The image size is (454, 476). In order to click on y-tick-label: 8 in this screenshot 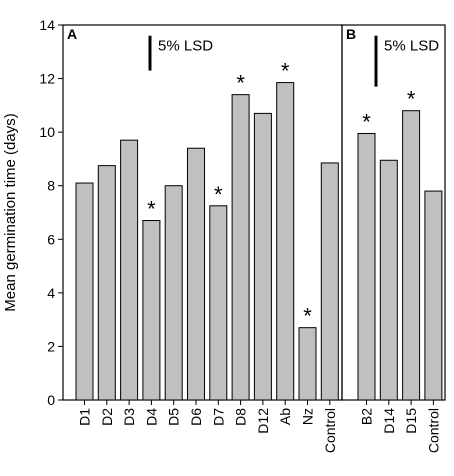, I will do `click(51, 186)`.